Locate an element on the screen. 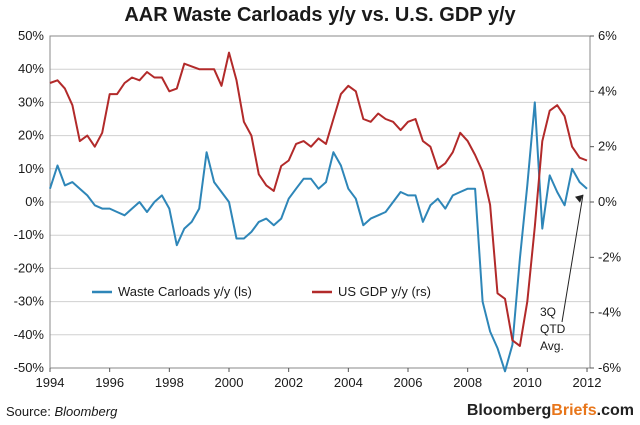 Image resolution: width=640 pixels, height=425 pixels. y-axis-left: 50% 40% 30% 20% 10% 0% -10% -20% -30% -40% -50% is located at coordinates (29, 201).